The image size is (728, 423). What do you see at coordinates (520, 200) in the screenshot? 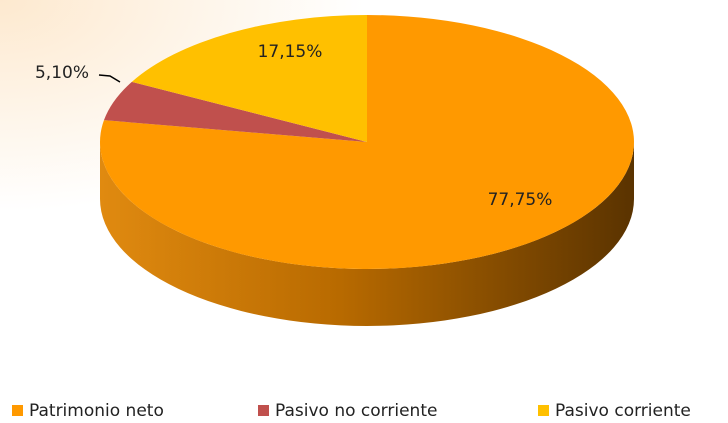
I see `data-label: 77,75%` at bounding box center [520, 200].